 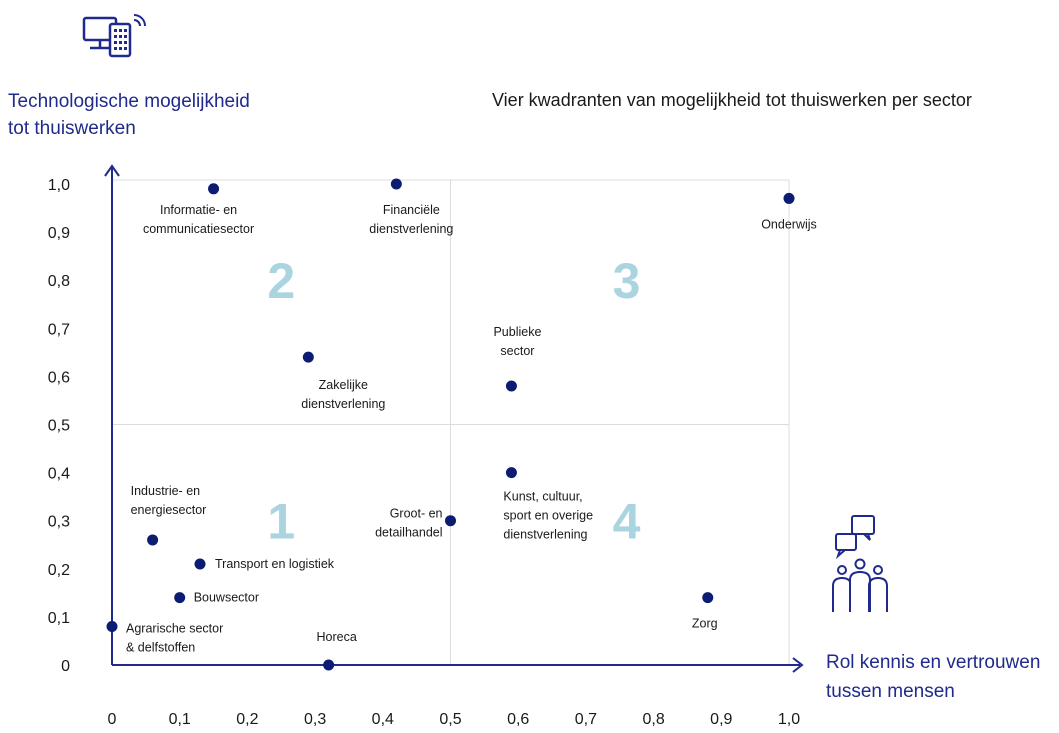 I want to click on y-tick-label: 0,9, so click(x=59, y=233).